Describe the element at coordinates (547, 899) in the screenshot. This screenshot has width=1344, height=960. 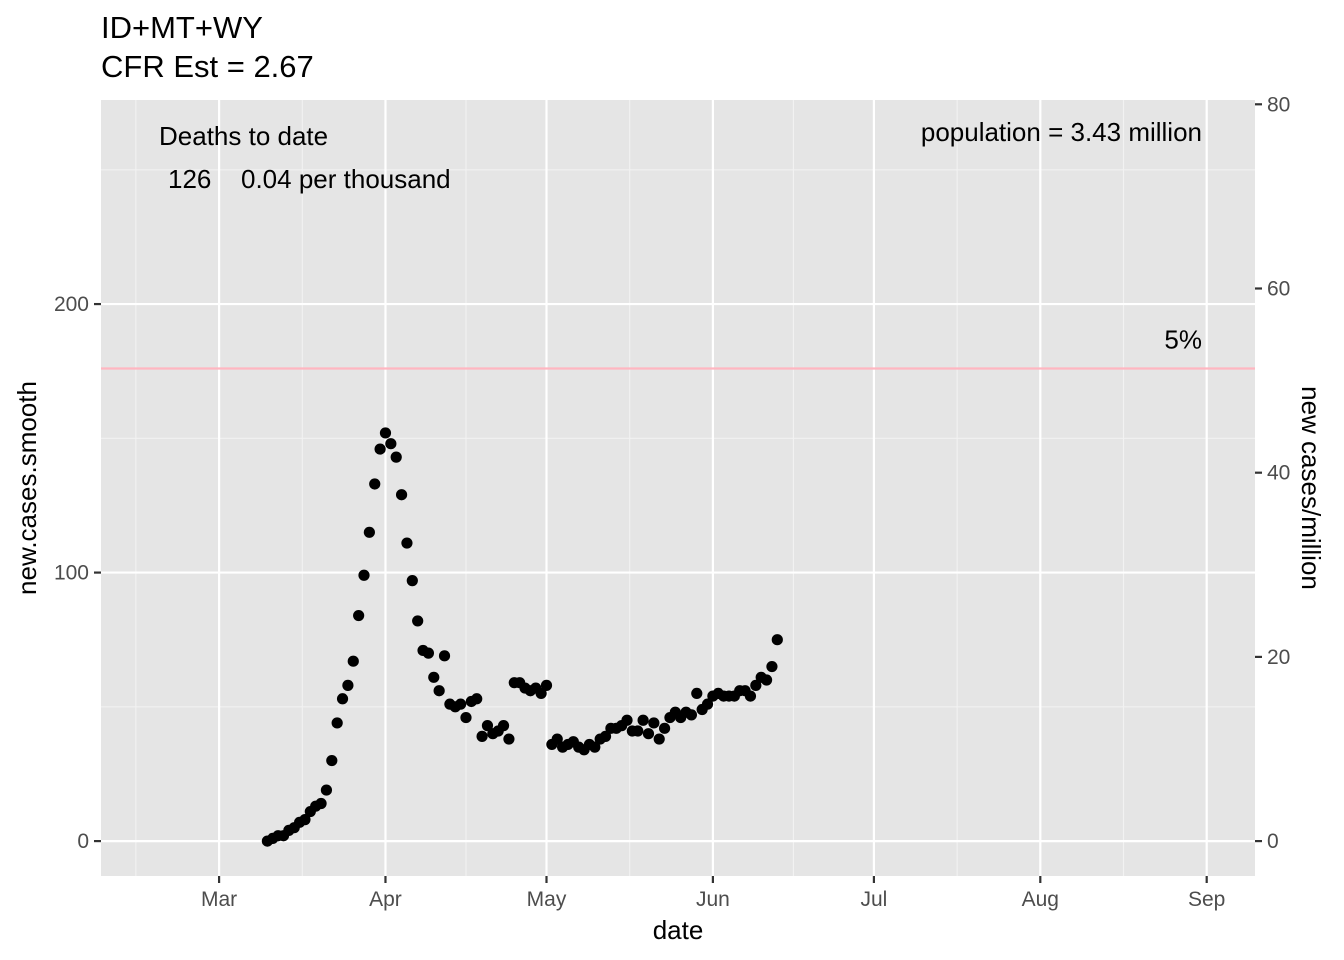
I see `x-tick-label: May` at that location.